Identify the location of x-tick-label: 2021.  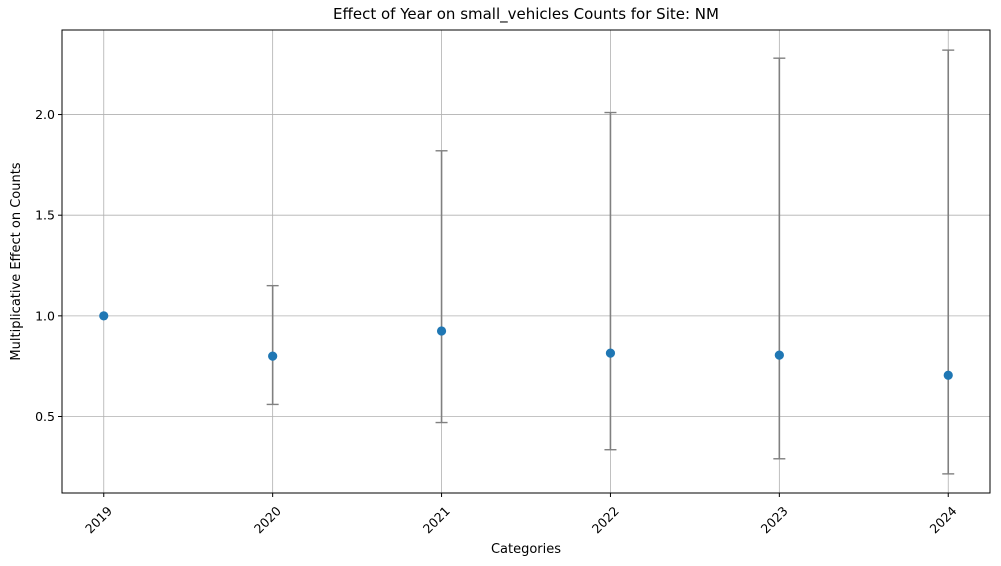
(436, 519).